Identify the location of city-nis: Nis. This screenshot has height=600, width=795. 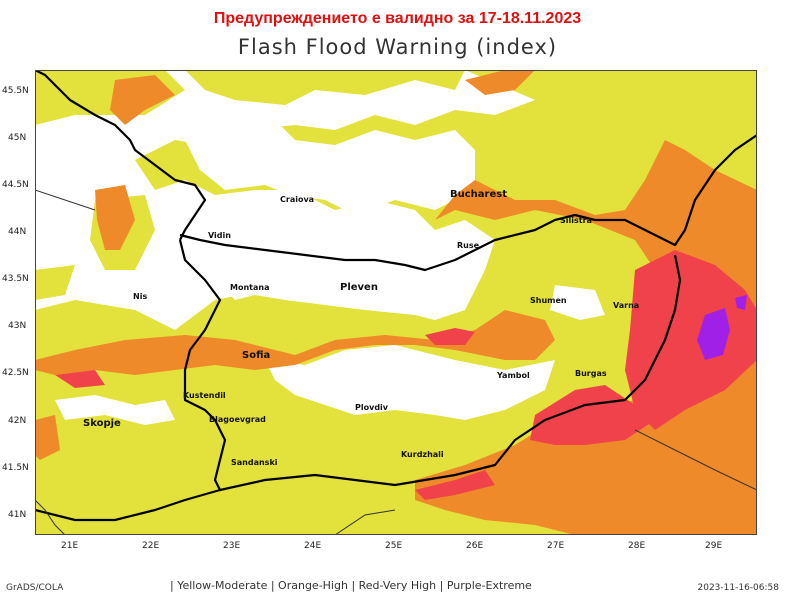
(140, 296).